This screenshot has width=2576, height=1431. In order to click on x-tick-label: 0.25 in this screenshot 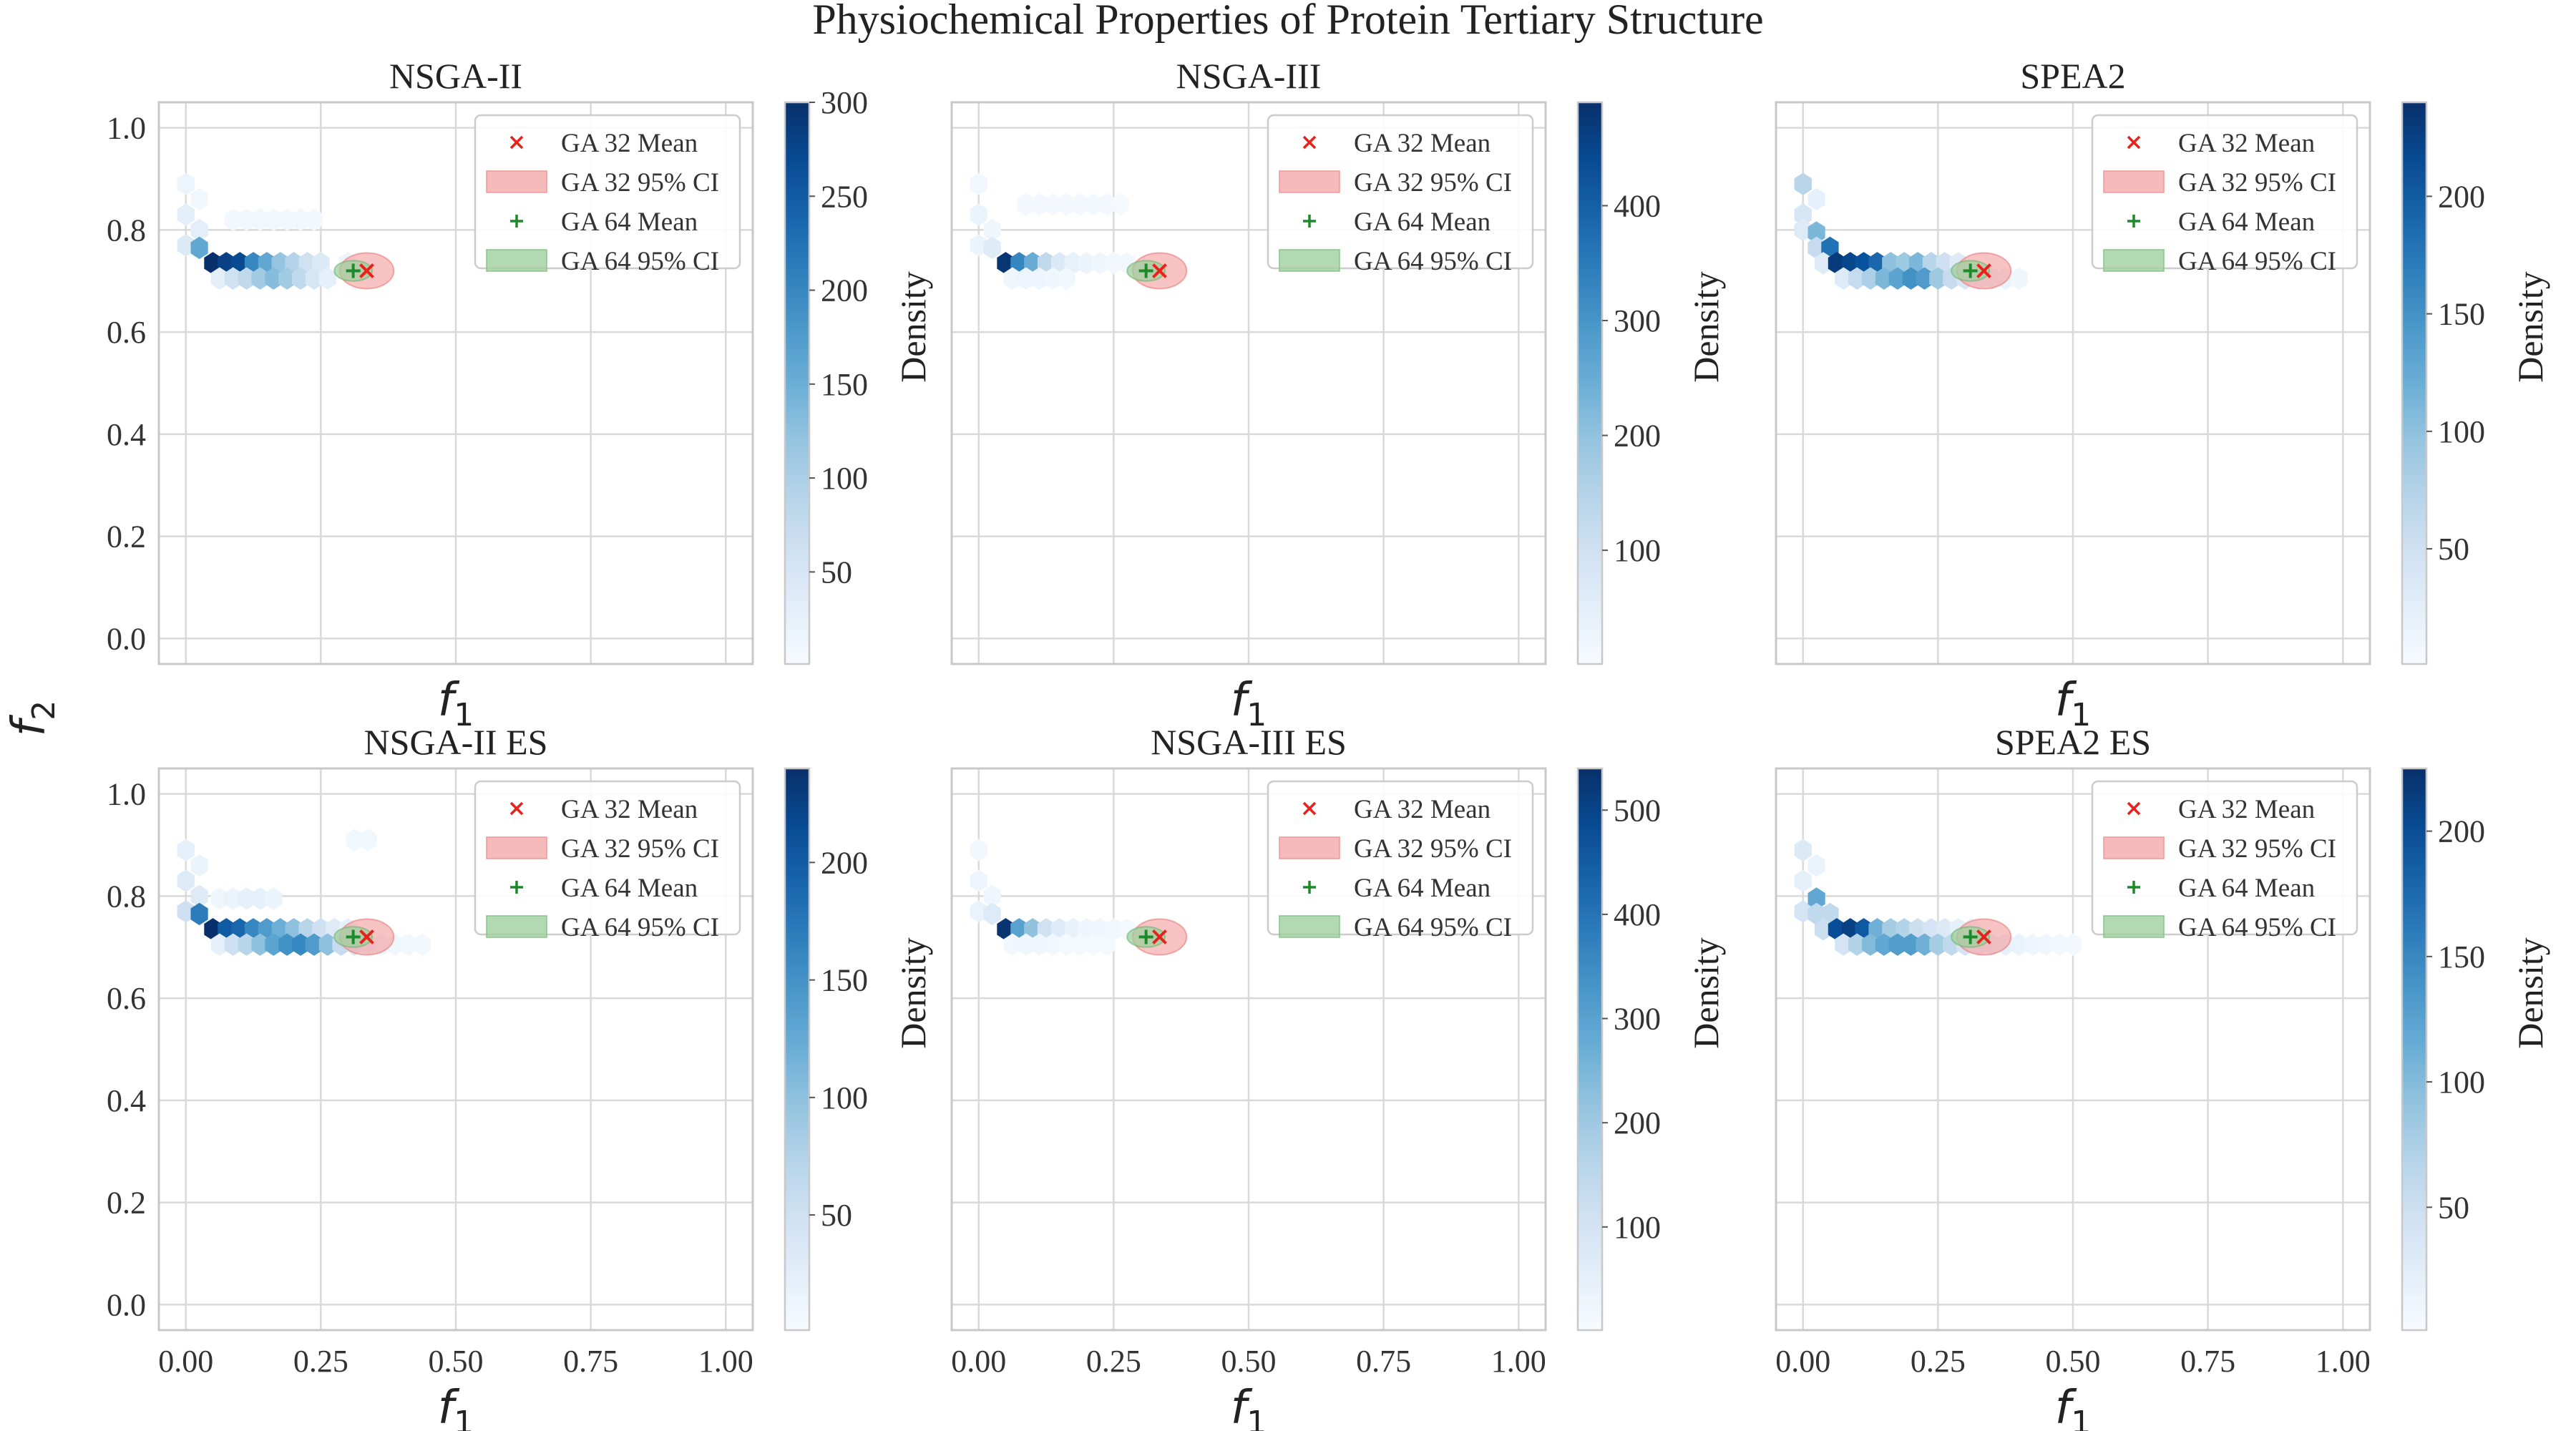, I will do `click(1938, 1361)`.